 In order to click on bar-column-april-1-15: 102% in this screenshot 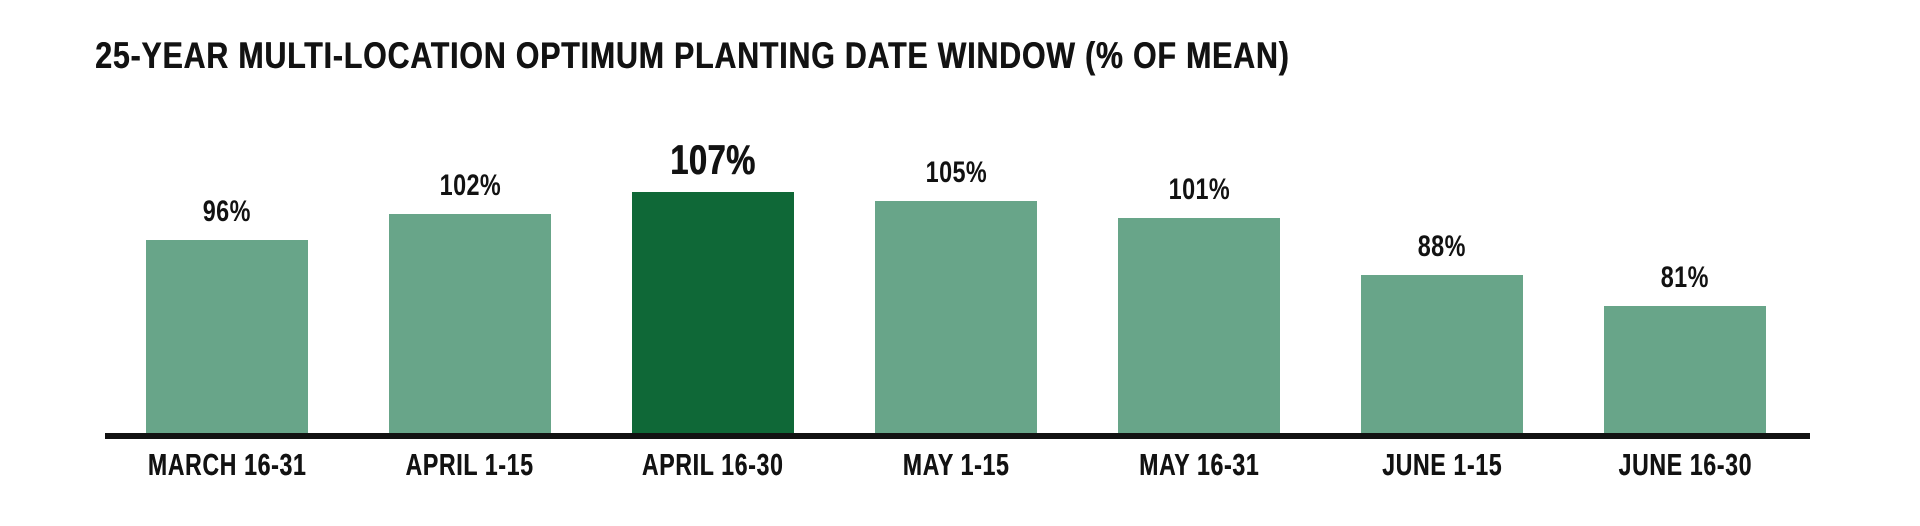, I will do `click(470, 216)`.